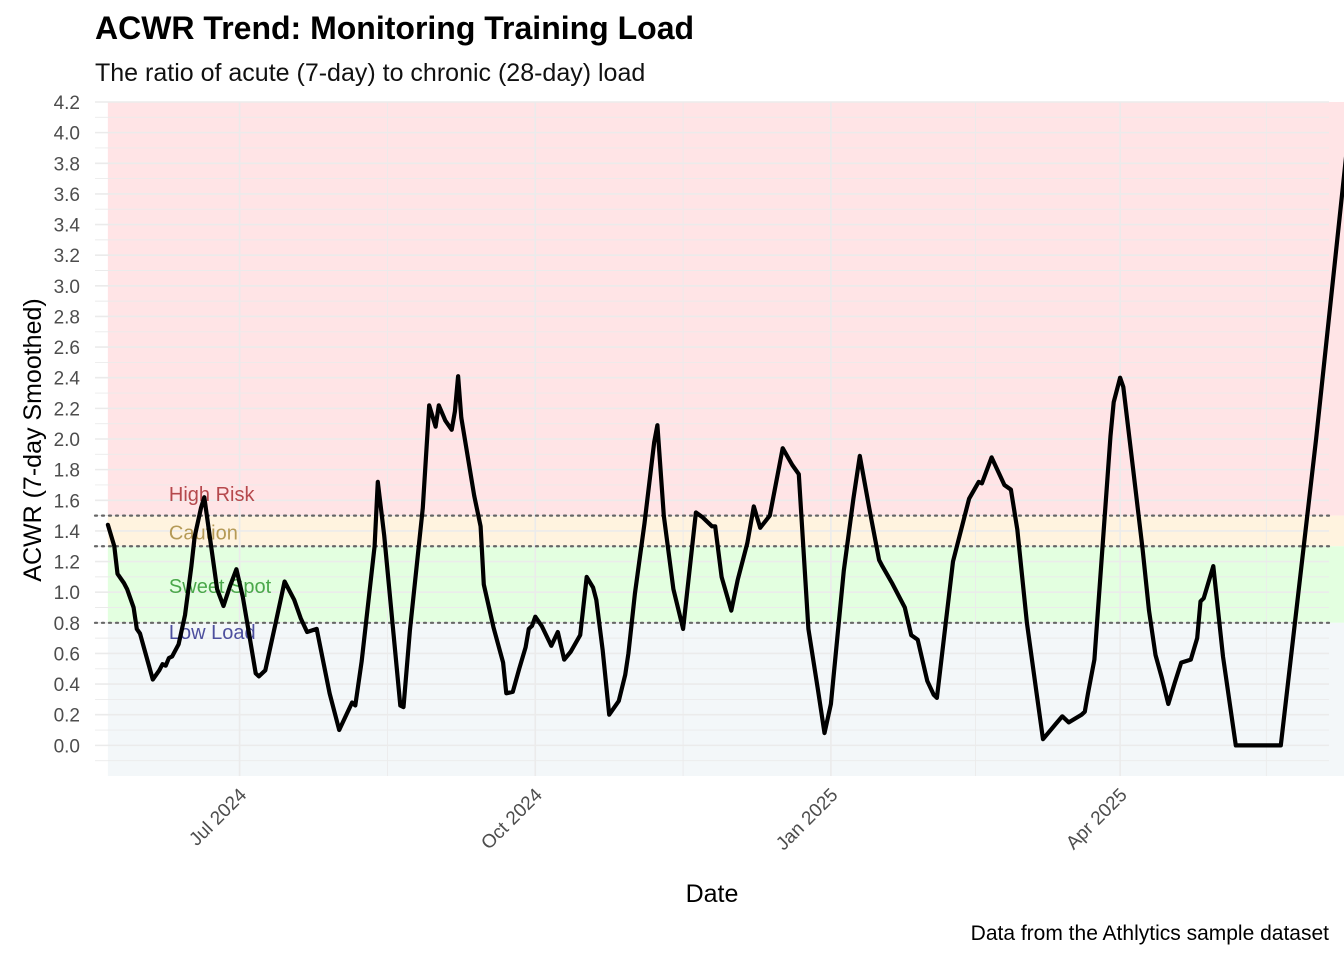 This screenshot has height=960, width=1344. What do you see at coordinates (67, 440) in the screenshot?
I see `y-tick-label: 2.0` at bounding box center [67, 440].